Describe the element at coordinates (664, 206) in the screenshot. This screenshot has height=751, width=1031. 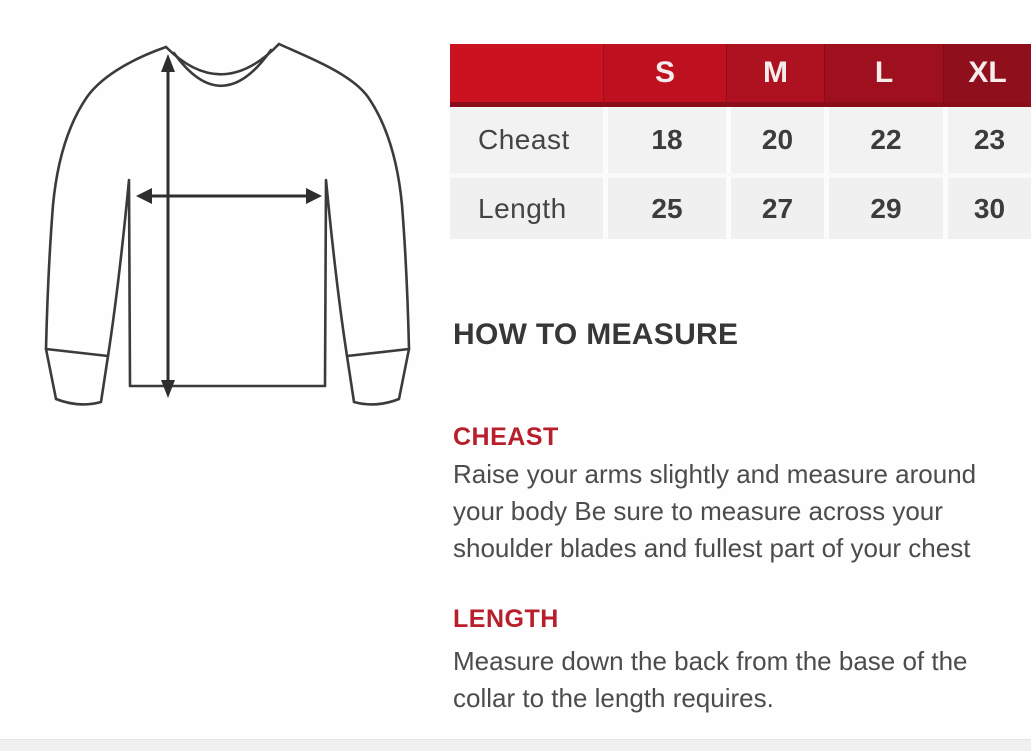
I see `length-s: 25` at that location.